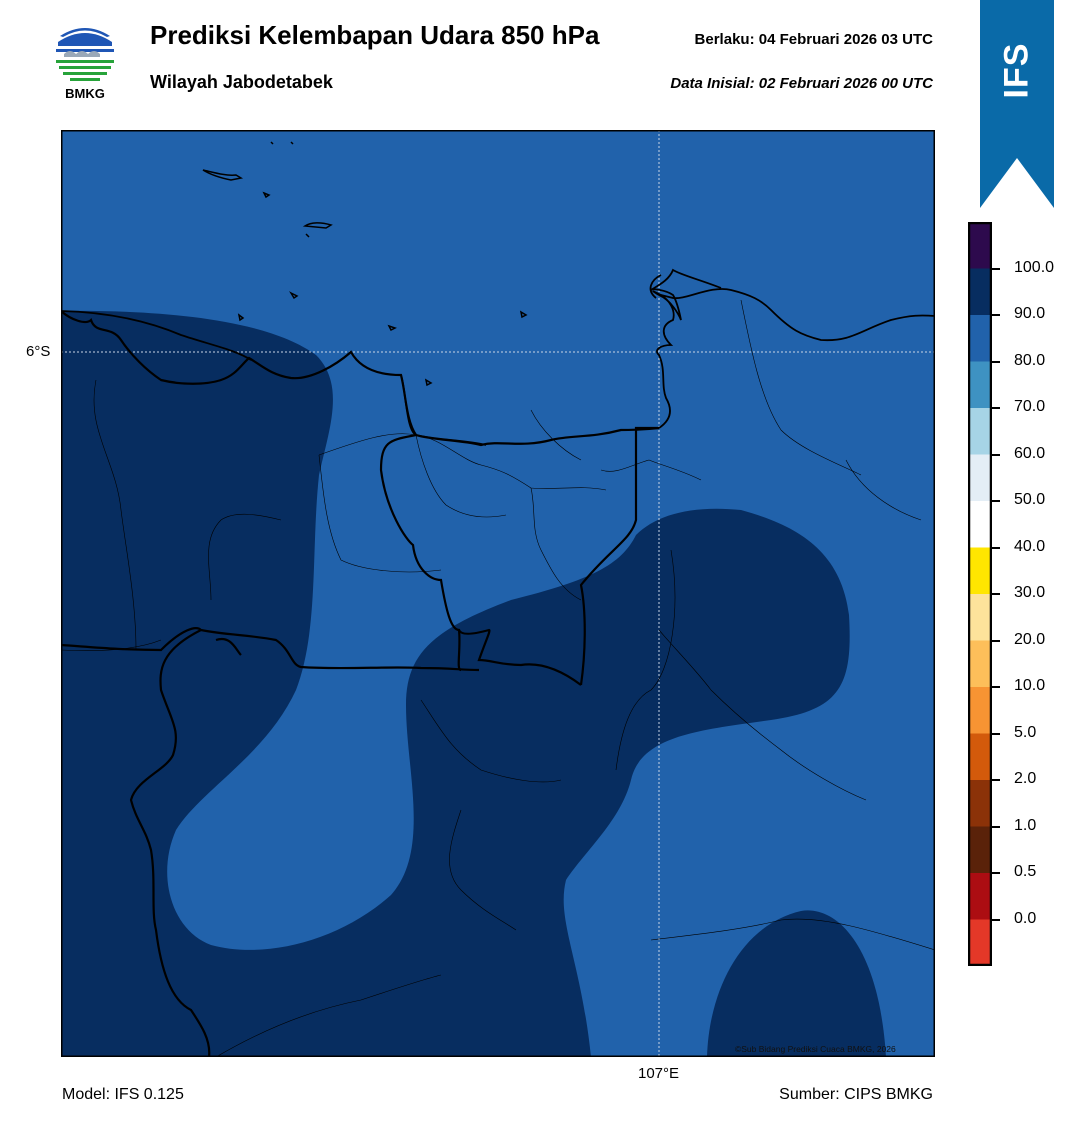  Describe the element at coordinates (123, 1094) in the screenshot. I see `model-info: Model: IFS 0.125` at that location.